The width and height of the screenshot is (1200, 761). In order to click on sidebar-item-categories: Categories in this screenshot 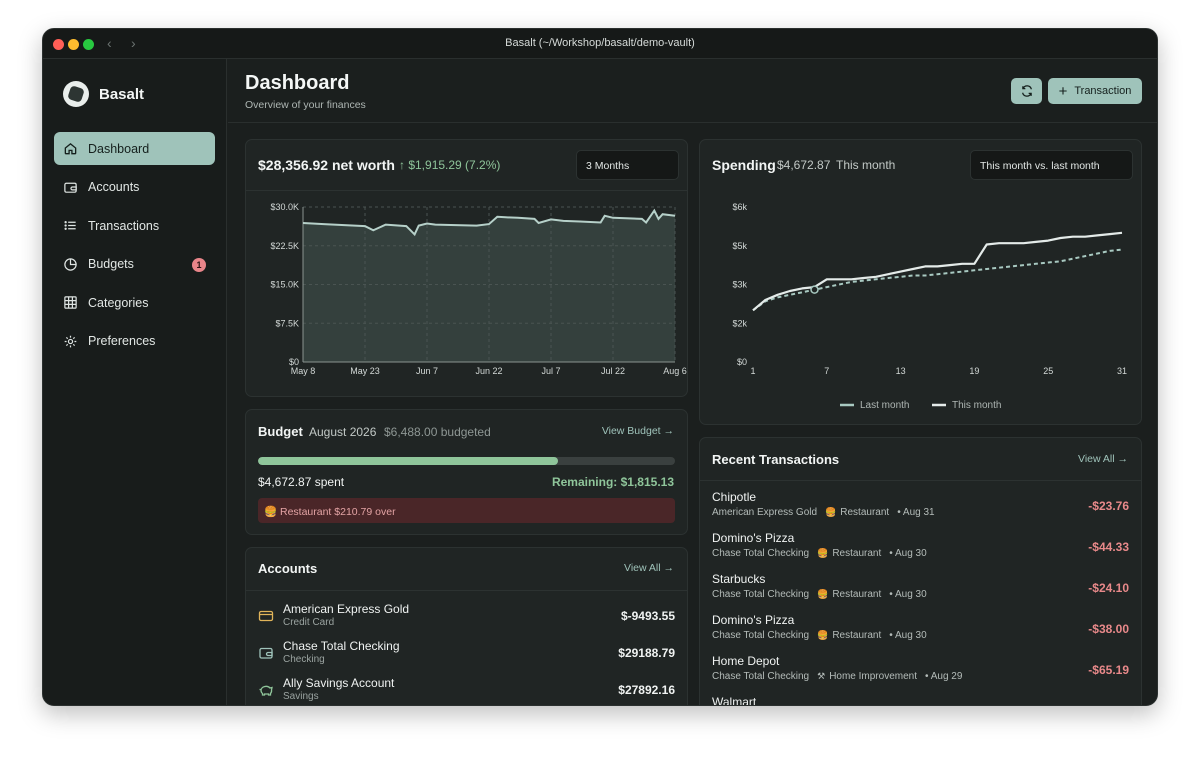, I will do `click(134, 302)`.